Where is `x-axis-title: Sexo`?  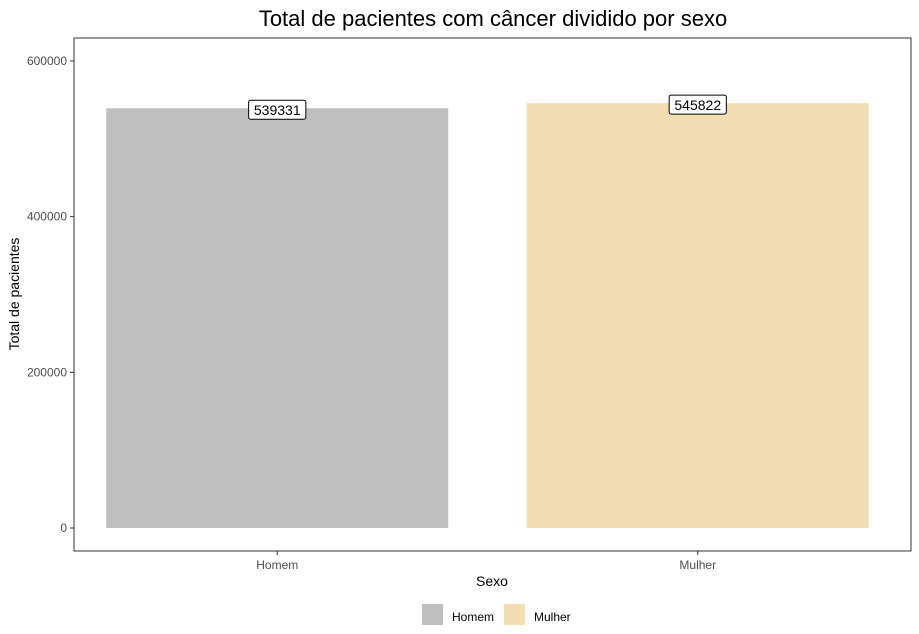
x-axis-title: Sexo is located at coordinates (492, 581).